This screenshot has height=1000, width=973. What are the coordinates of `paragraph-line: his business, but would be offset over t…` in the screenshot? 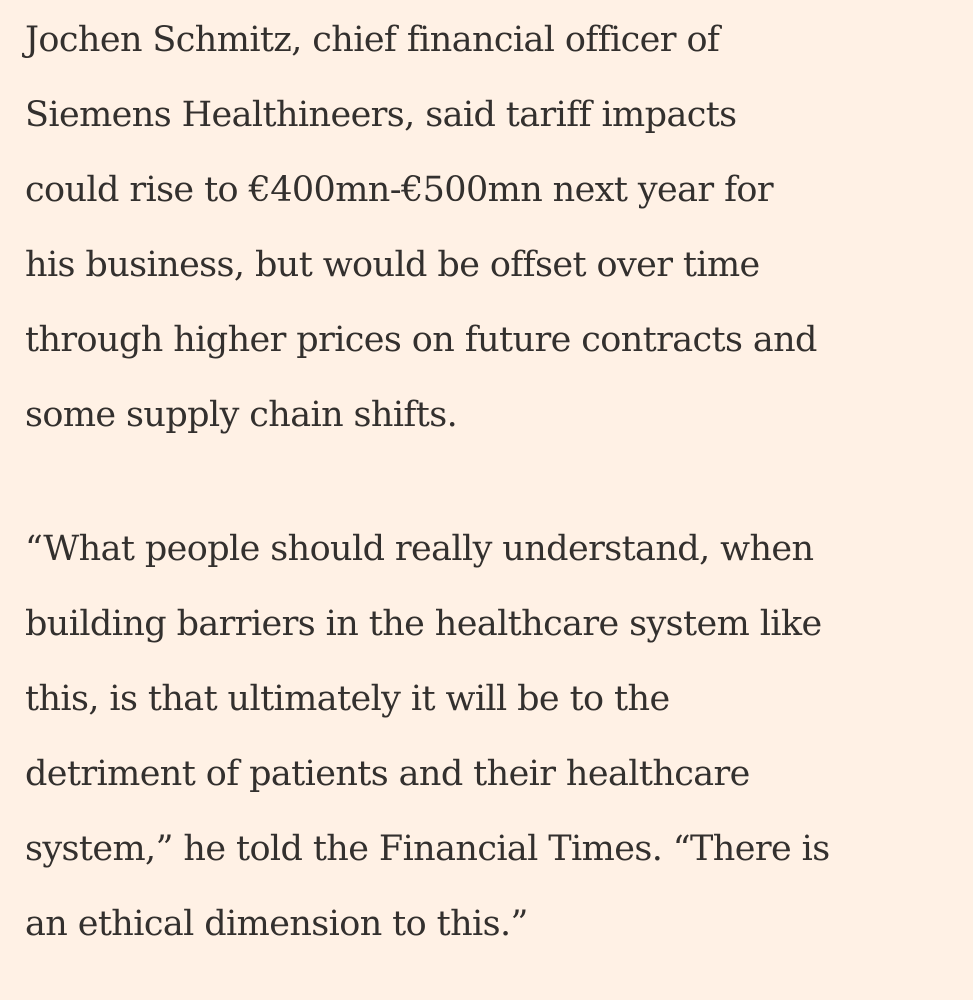 It's located at (392, 265).